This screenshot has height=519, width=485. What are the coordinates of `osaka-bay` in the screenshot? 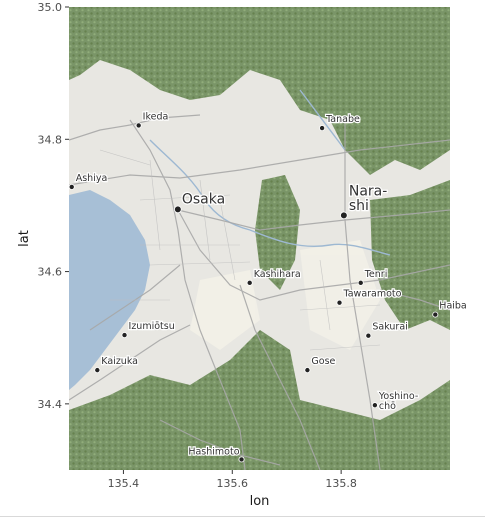 It's located at (109, 290).